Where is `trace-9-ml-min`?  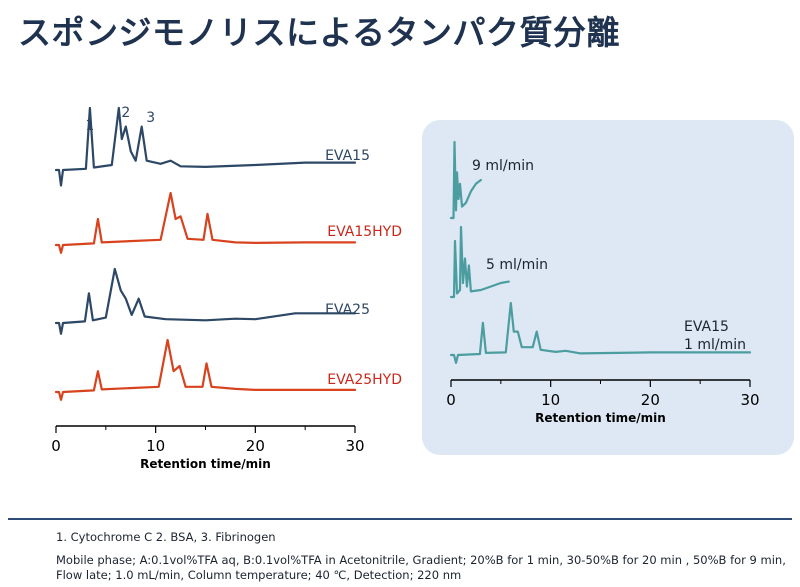 trace-9-ml-min is located at coordinates (465, 180).